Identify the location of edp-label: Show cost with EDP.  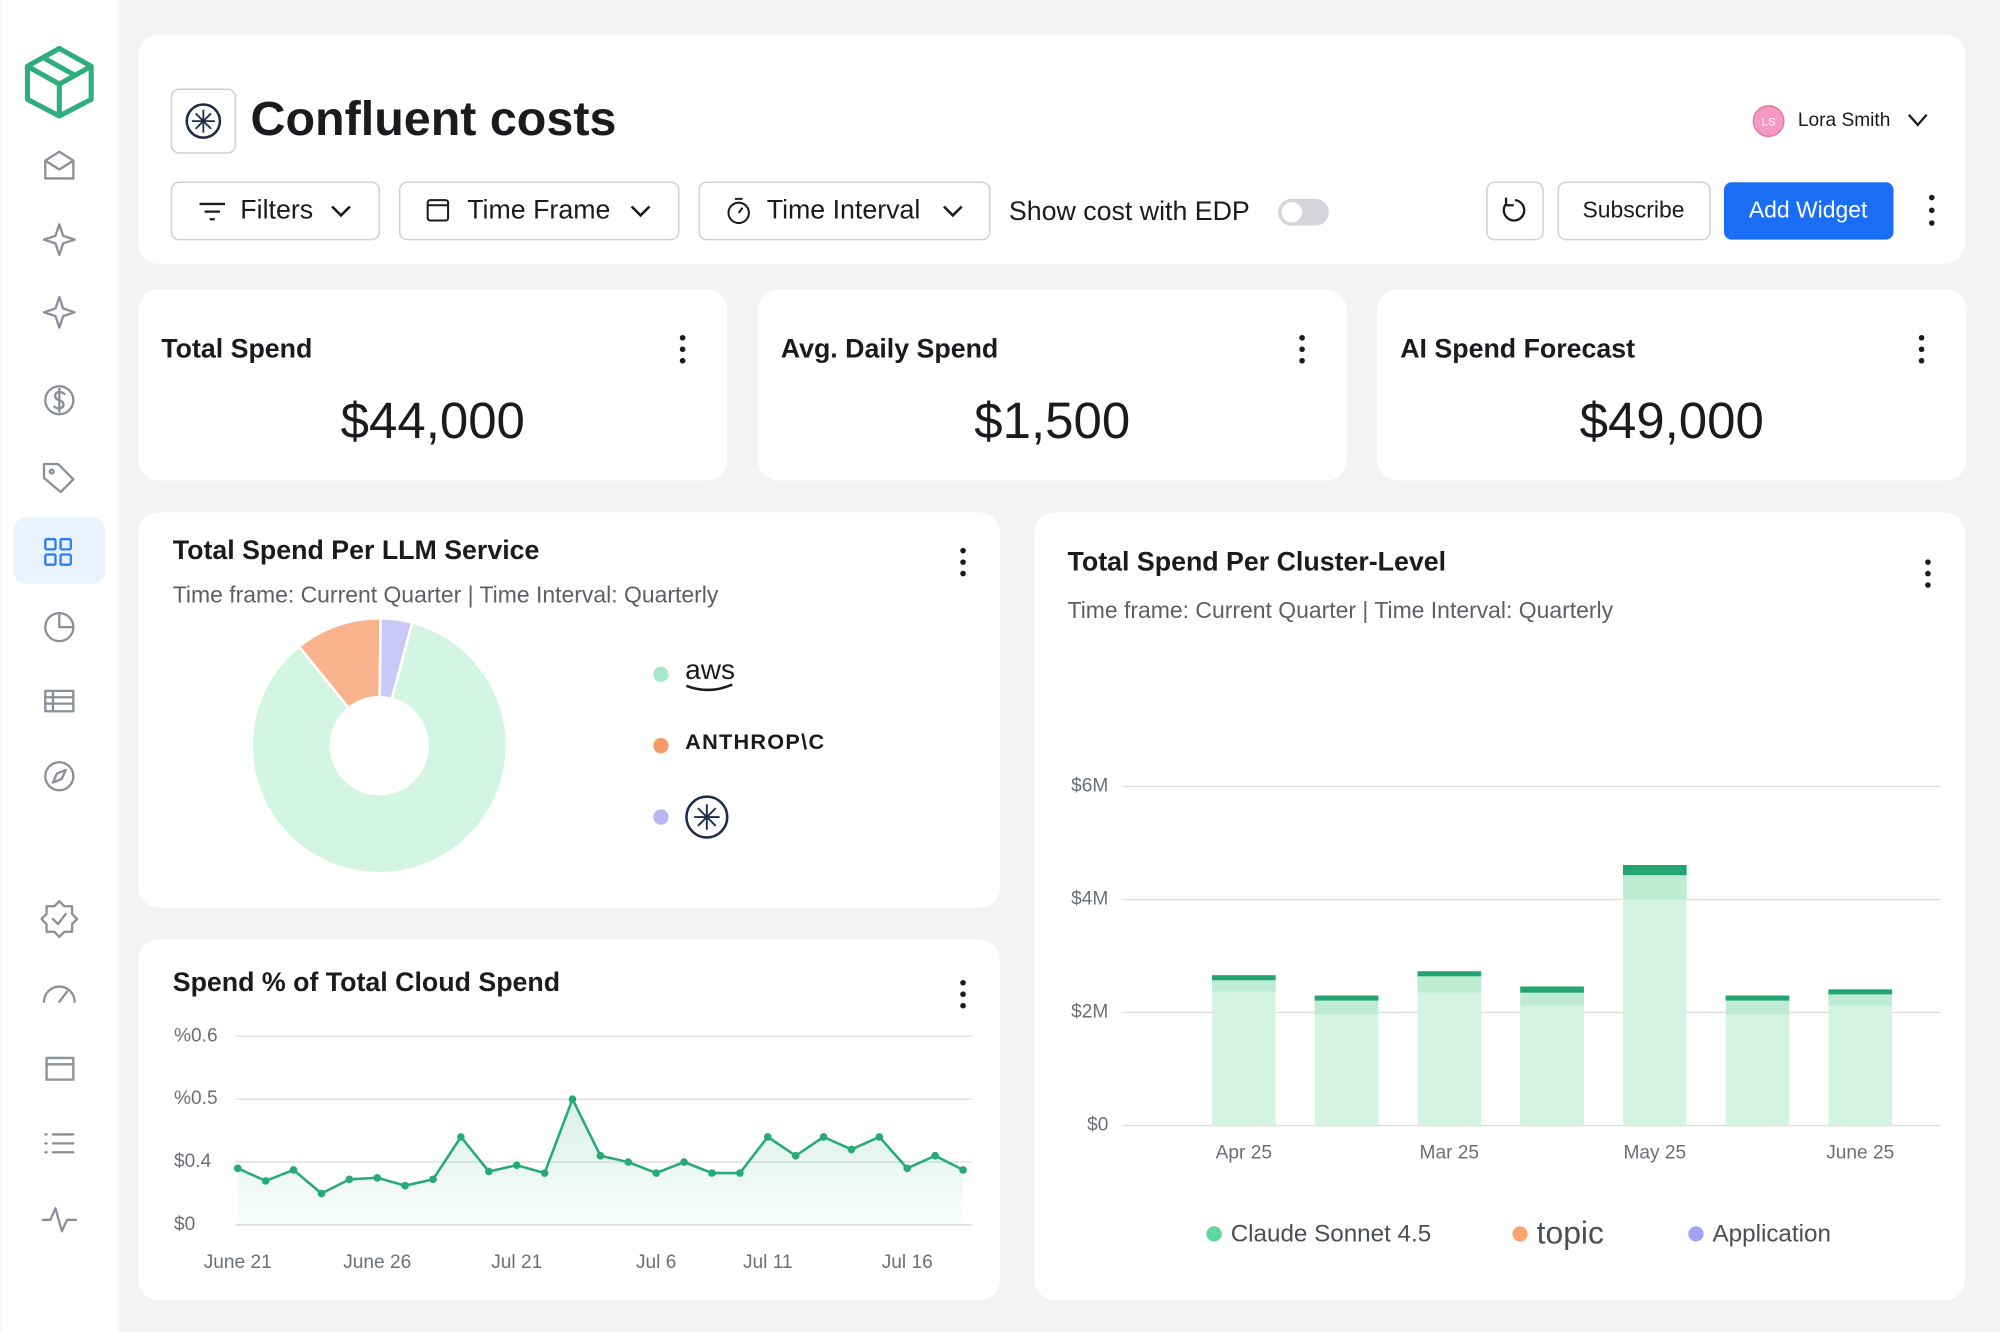
(1129, 211).